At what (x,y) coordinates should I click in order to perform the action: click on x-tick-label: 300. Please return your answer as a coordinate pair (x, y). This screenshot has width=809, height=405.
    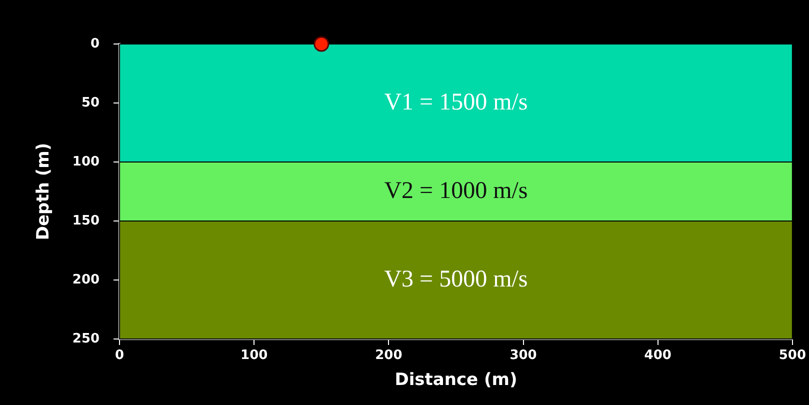
    Looking at the image, I should click on (523, 356).